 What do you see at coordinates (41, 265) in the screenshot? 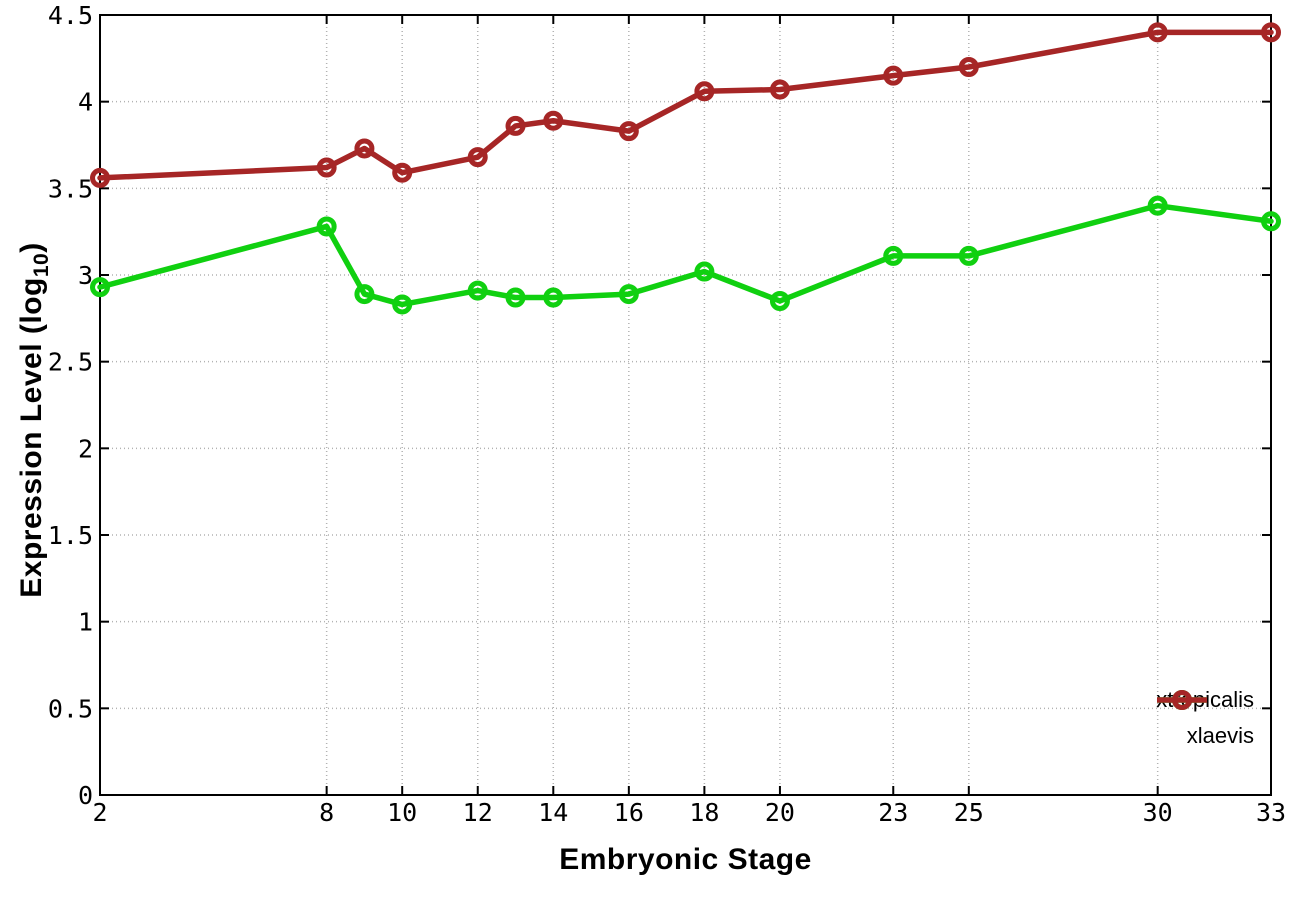
I see `y-axis-title-subscript: 10` at bounding box center [41, 265].